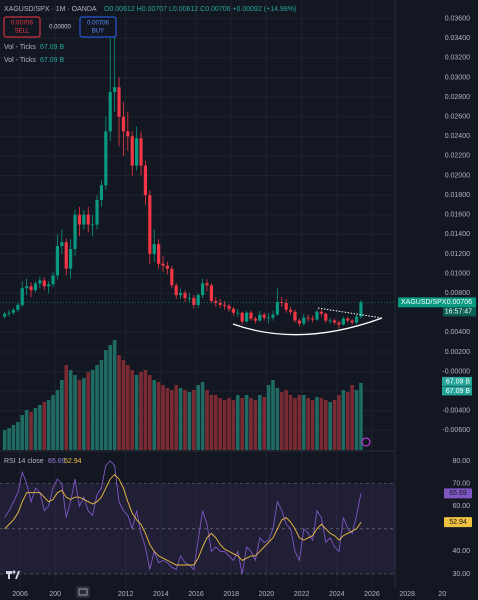  I want to click on buy-button, so click(98, 27).